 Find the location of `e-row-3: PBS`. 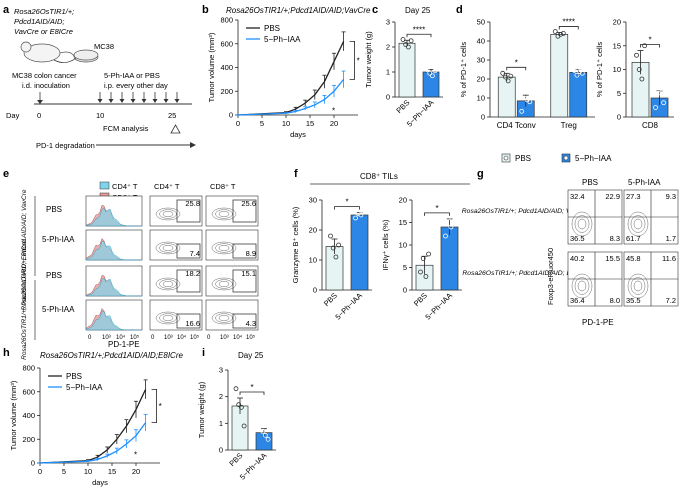

e-row-3: PBS is located at coordinates (54, 275).